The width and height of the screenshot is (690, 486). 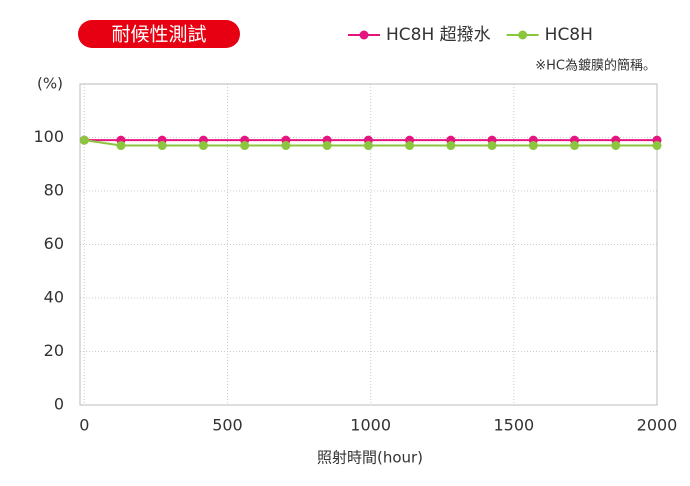 What do you see at coordinates (569, 35) in the screenshot?
I see `legend-label: HC8H` at bounding box center [569, 35].